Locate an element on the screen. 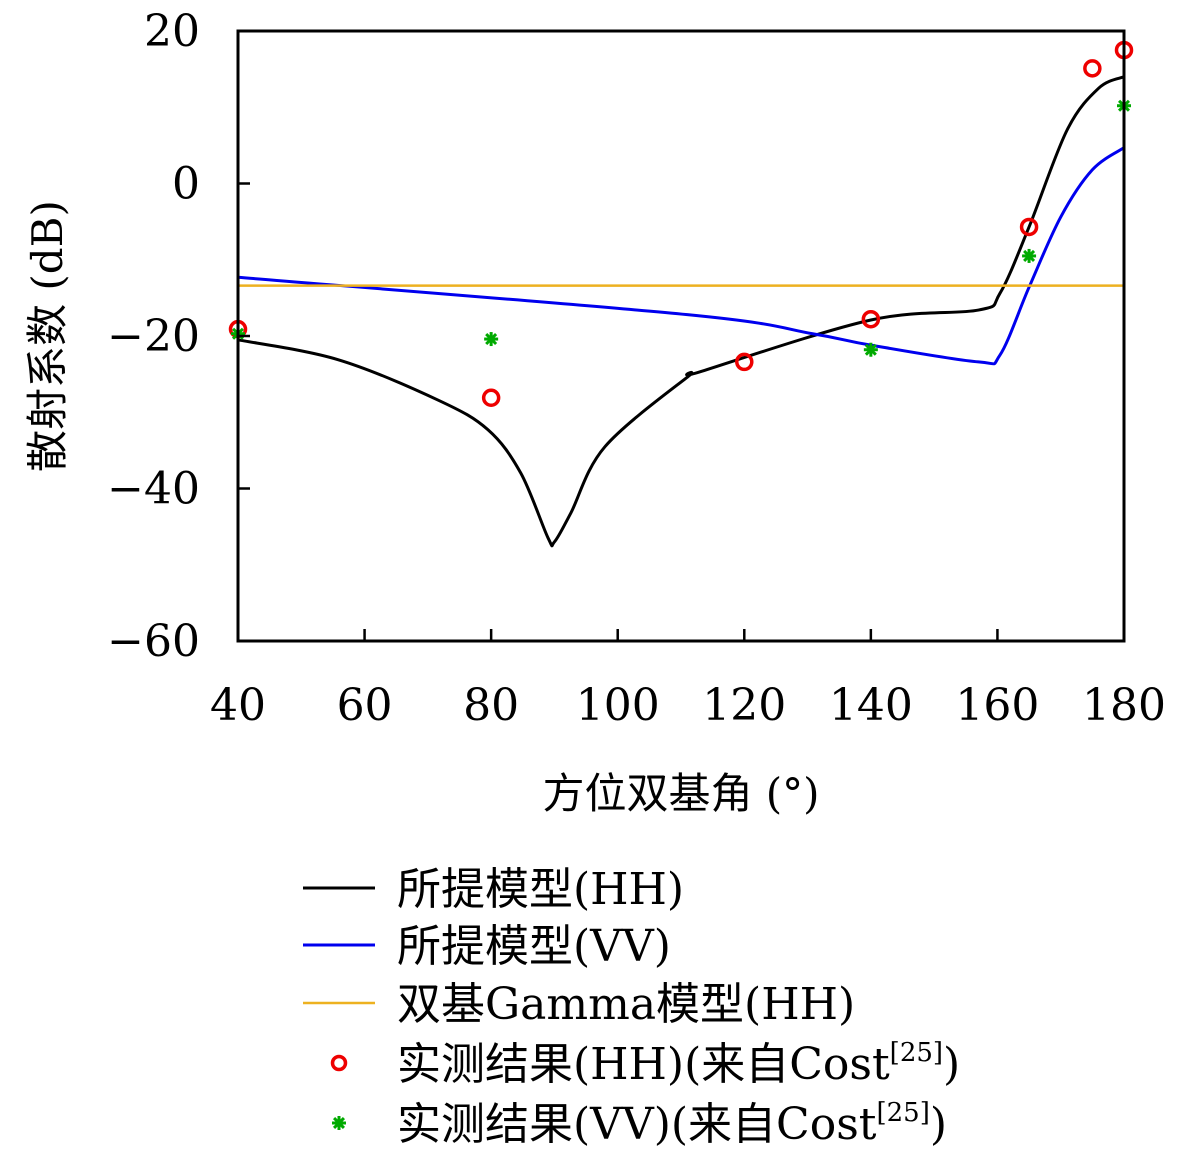 This screenshot has width=1181, height=1157. y-axis-label: 散射系数 (dB) is located at coordinates (47, 336).